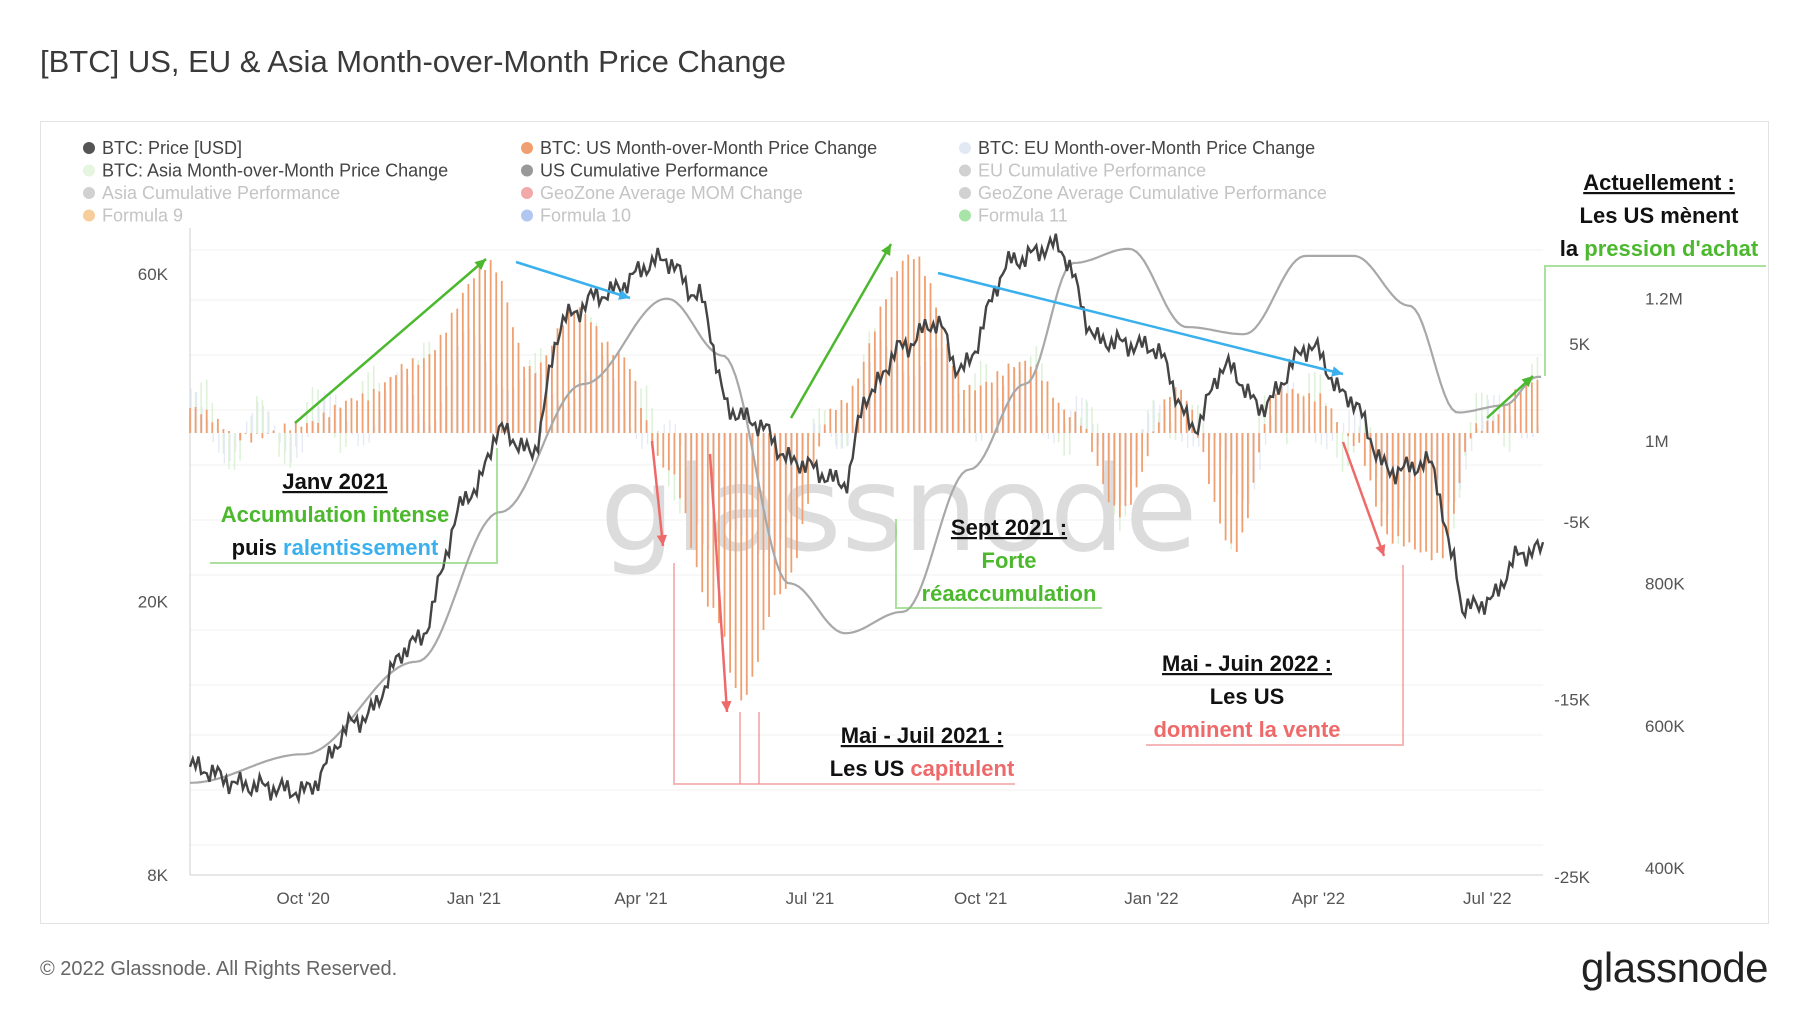 This screenshot has height=1013, width=1800. What do you see at coordinates (1009, 560) in the screenshot?
I see `anno-sept-line1: Forte` at bounding box center [1009, 560].